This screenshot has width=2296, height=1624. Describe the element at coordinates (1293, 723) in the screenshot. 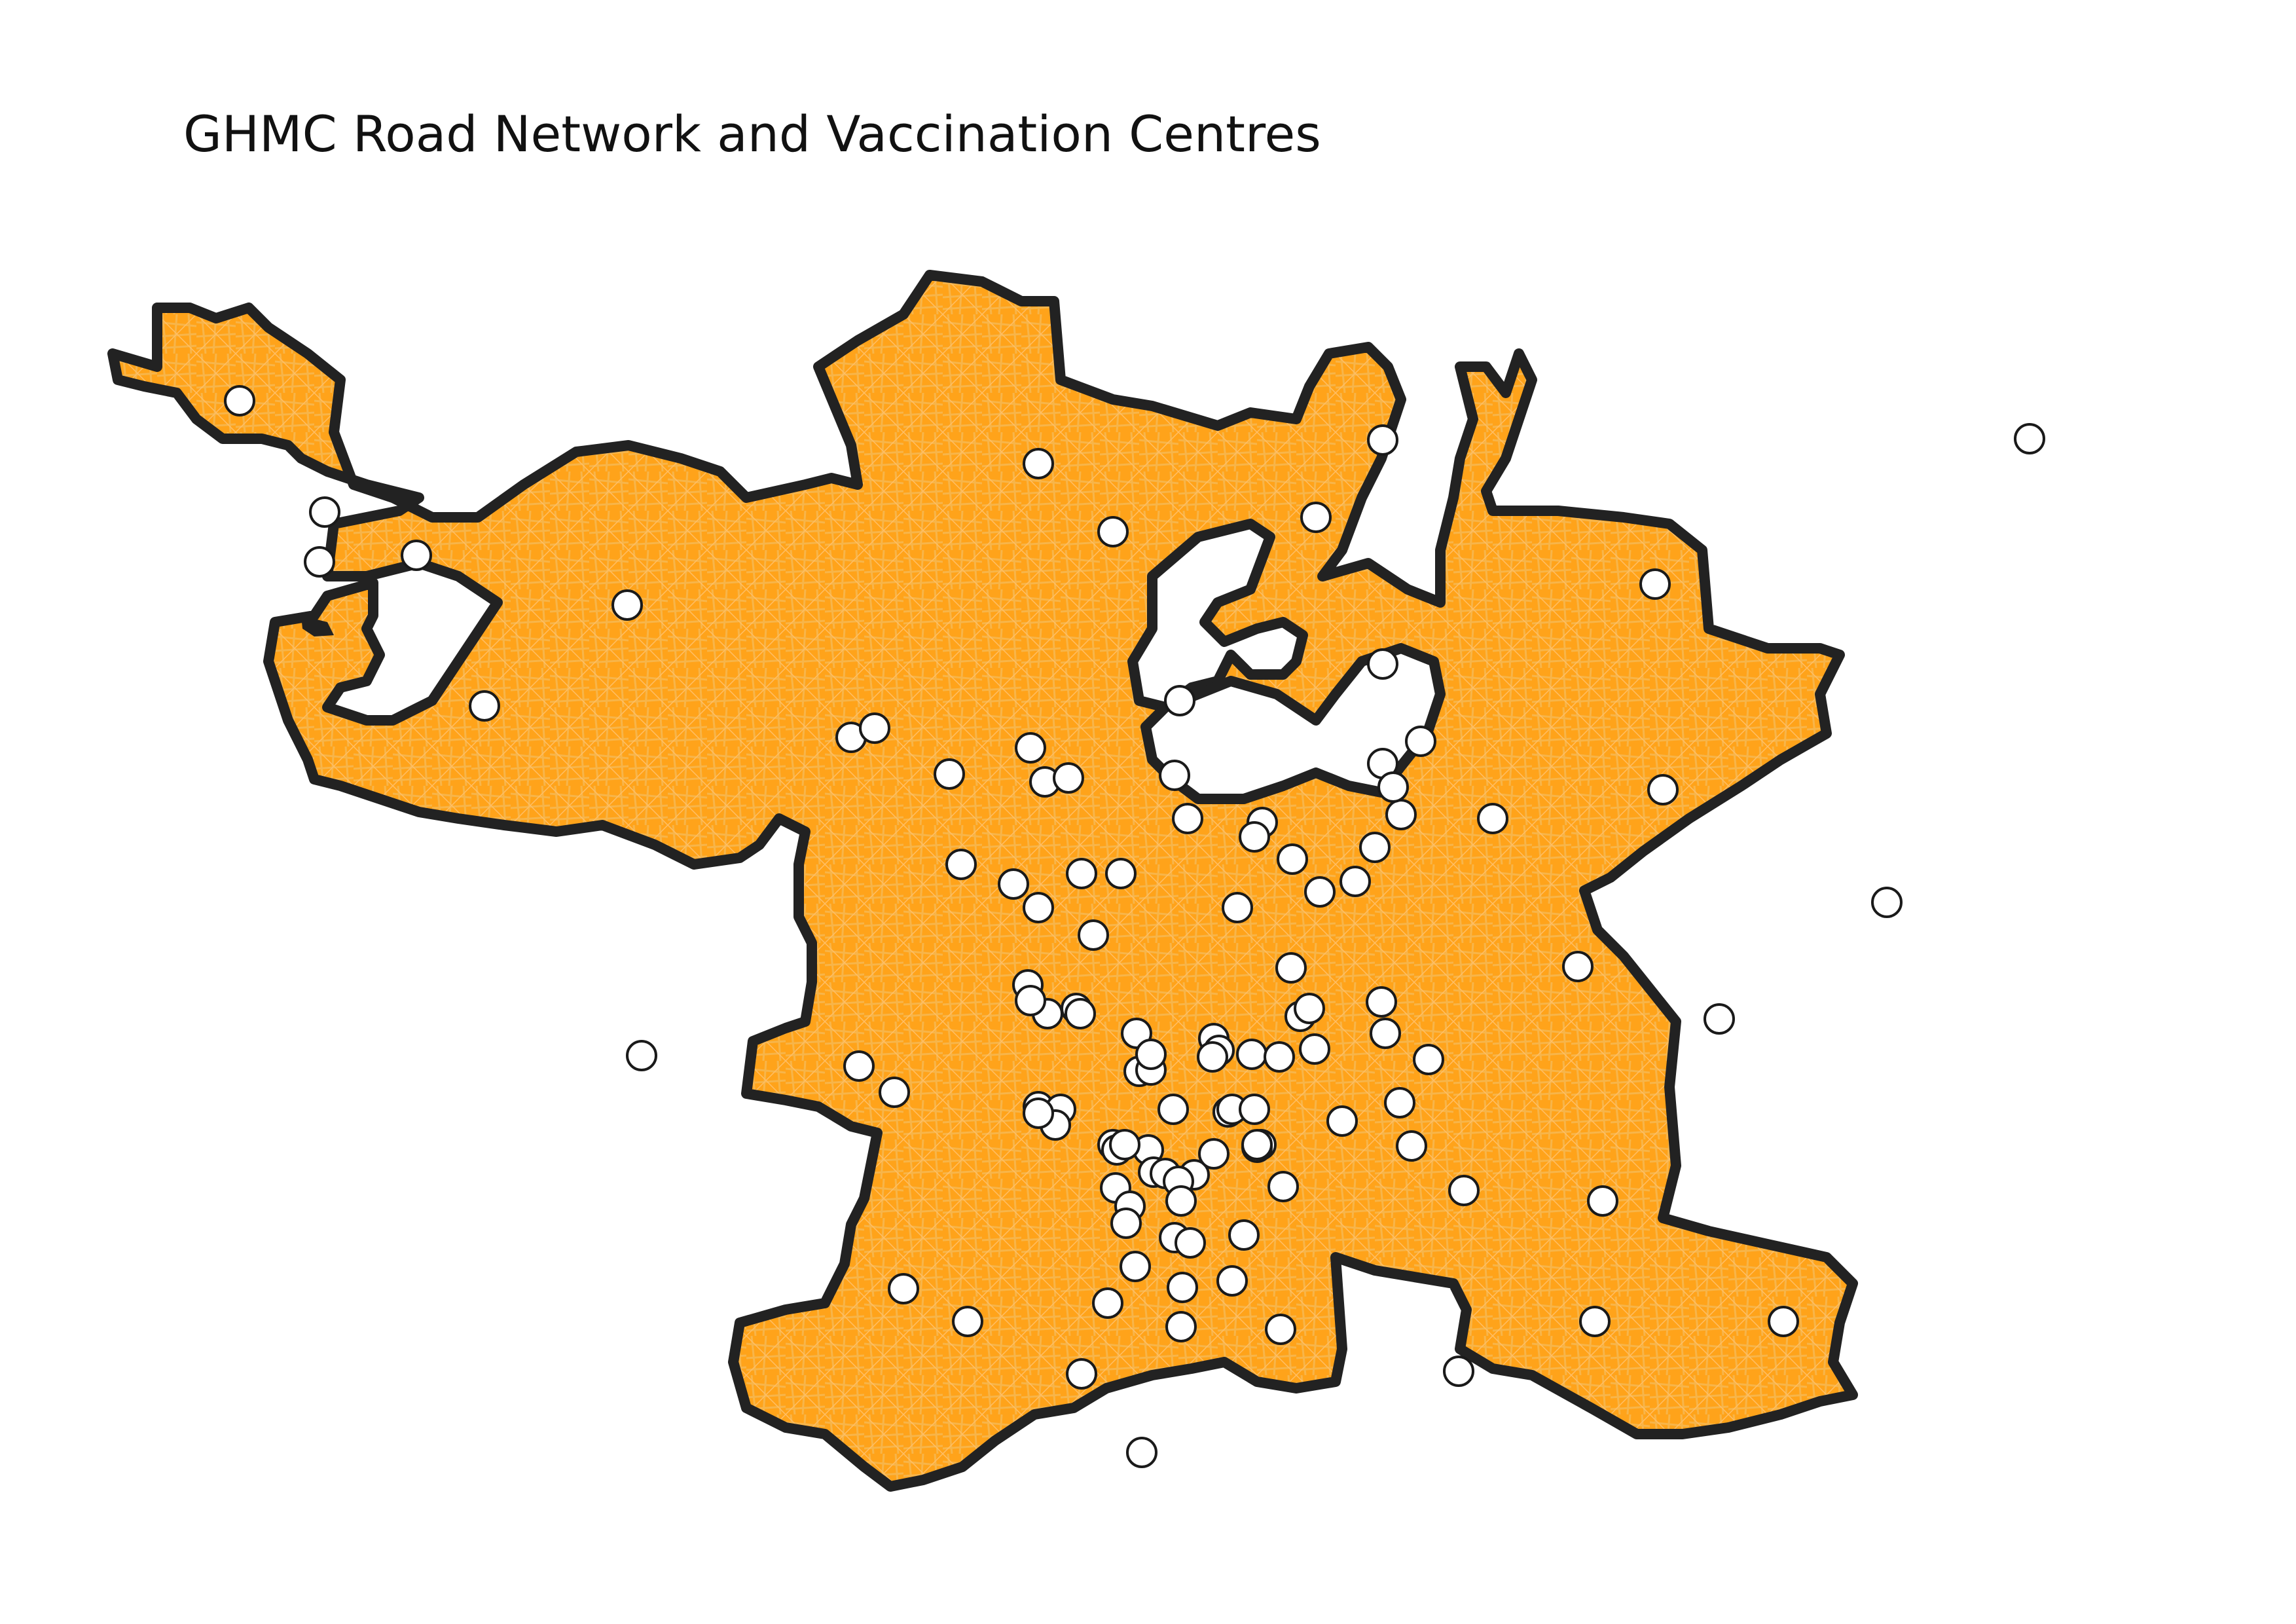

I see `ghmc-east-notch` at that location.